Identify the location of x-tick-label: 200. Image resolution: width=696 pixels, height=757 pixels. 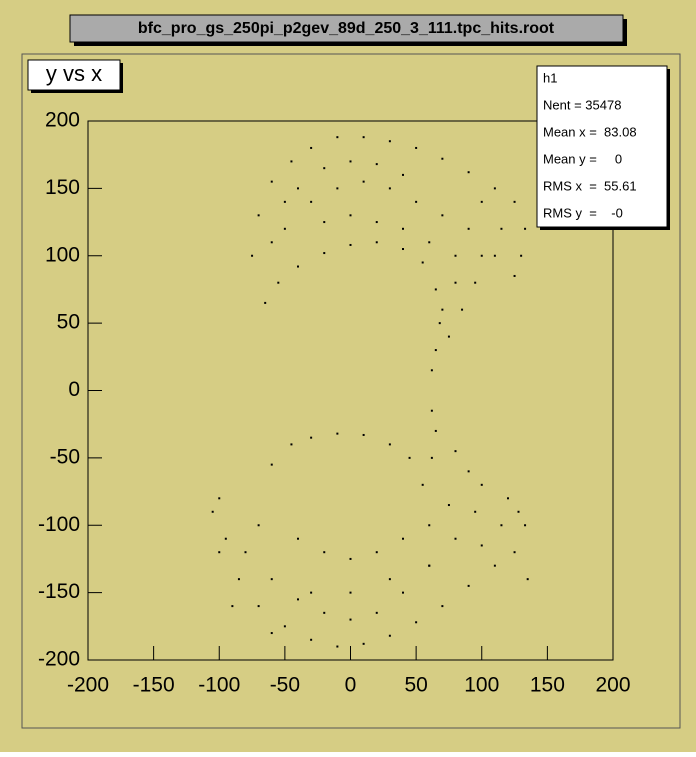
(612, 685).